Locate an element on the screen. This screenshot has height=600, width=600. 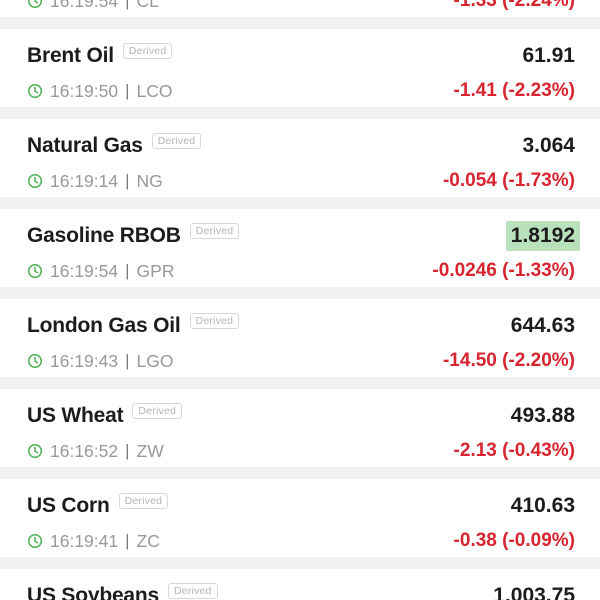
quote-meta: 16:19:50 | LCO is located at coordinates (100, 91).